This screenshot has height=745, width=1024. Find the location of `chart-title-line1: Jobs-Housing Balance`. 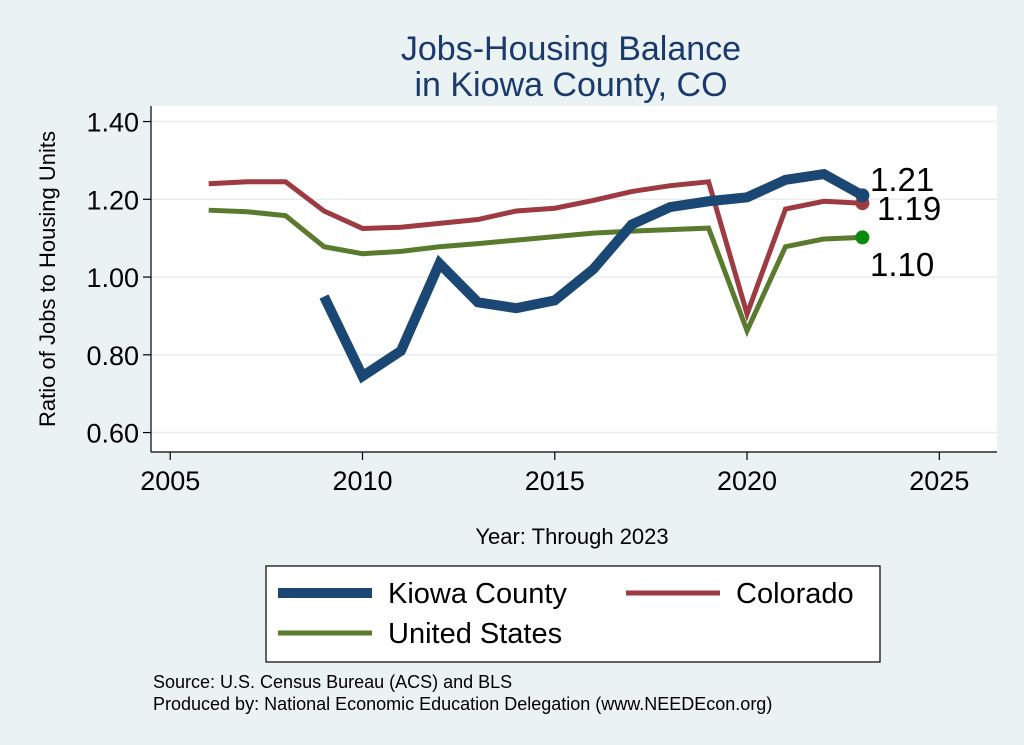

chart-title-line1: Jobs-Housing Balance is located at coordinates (571, 49).